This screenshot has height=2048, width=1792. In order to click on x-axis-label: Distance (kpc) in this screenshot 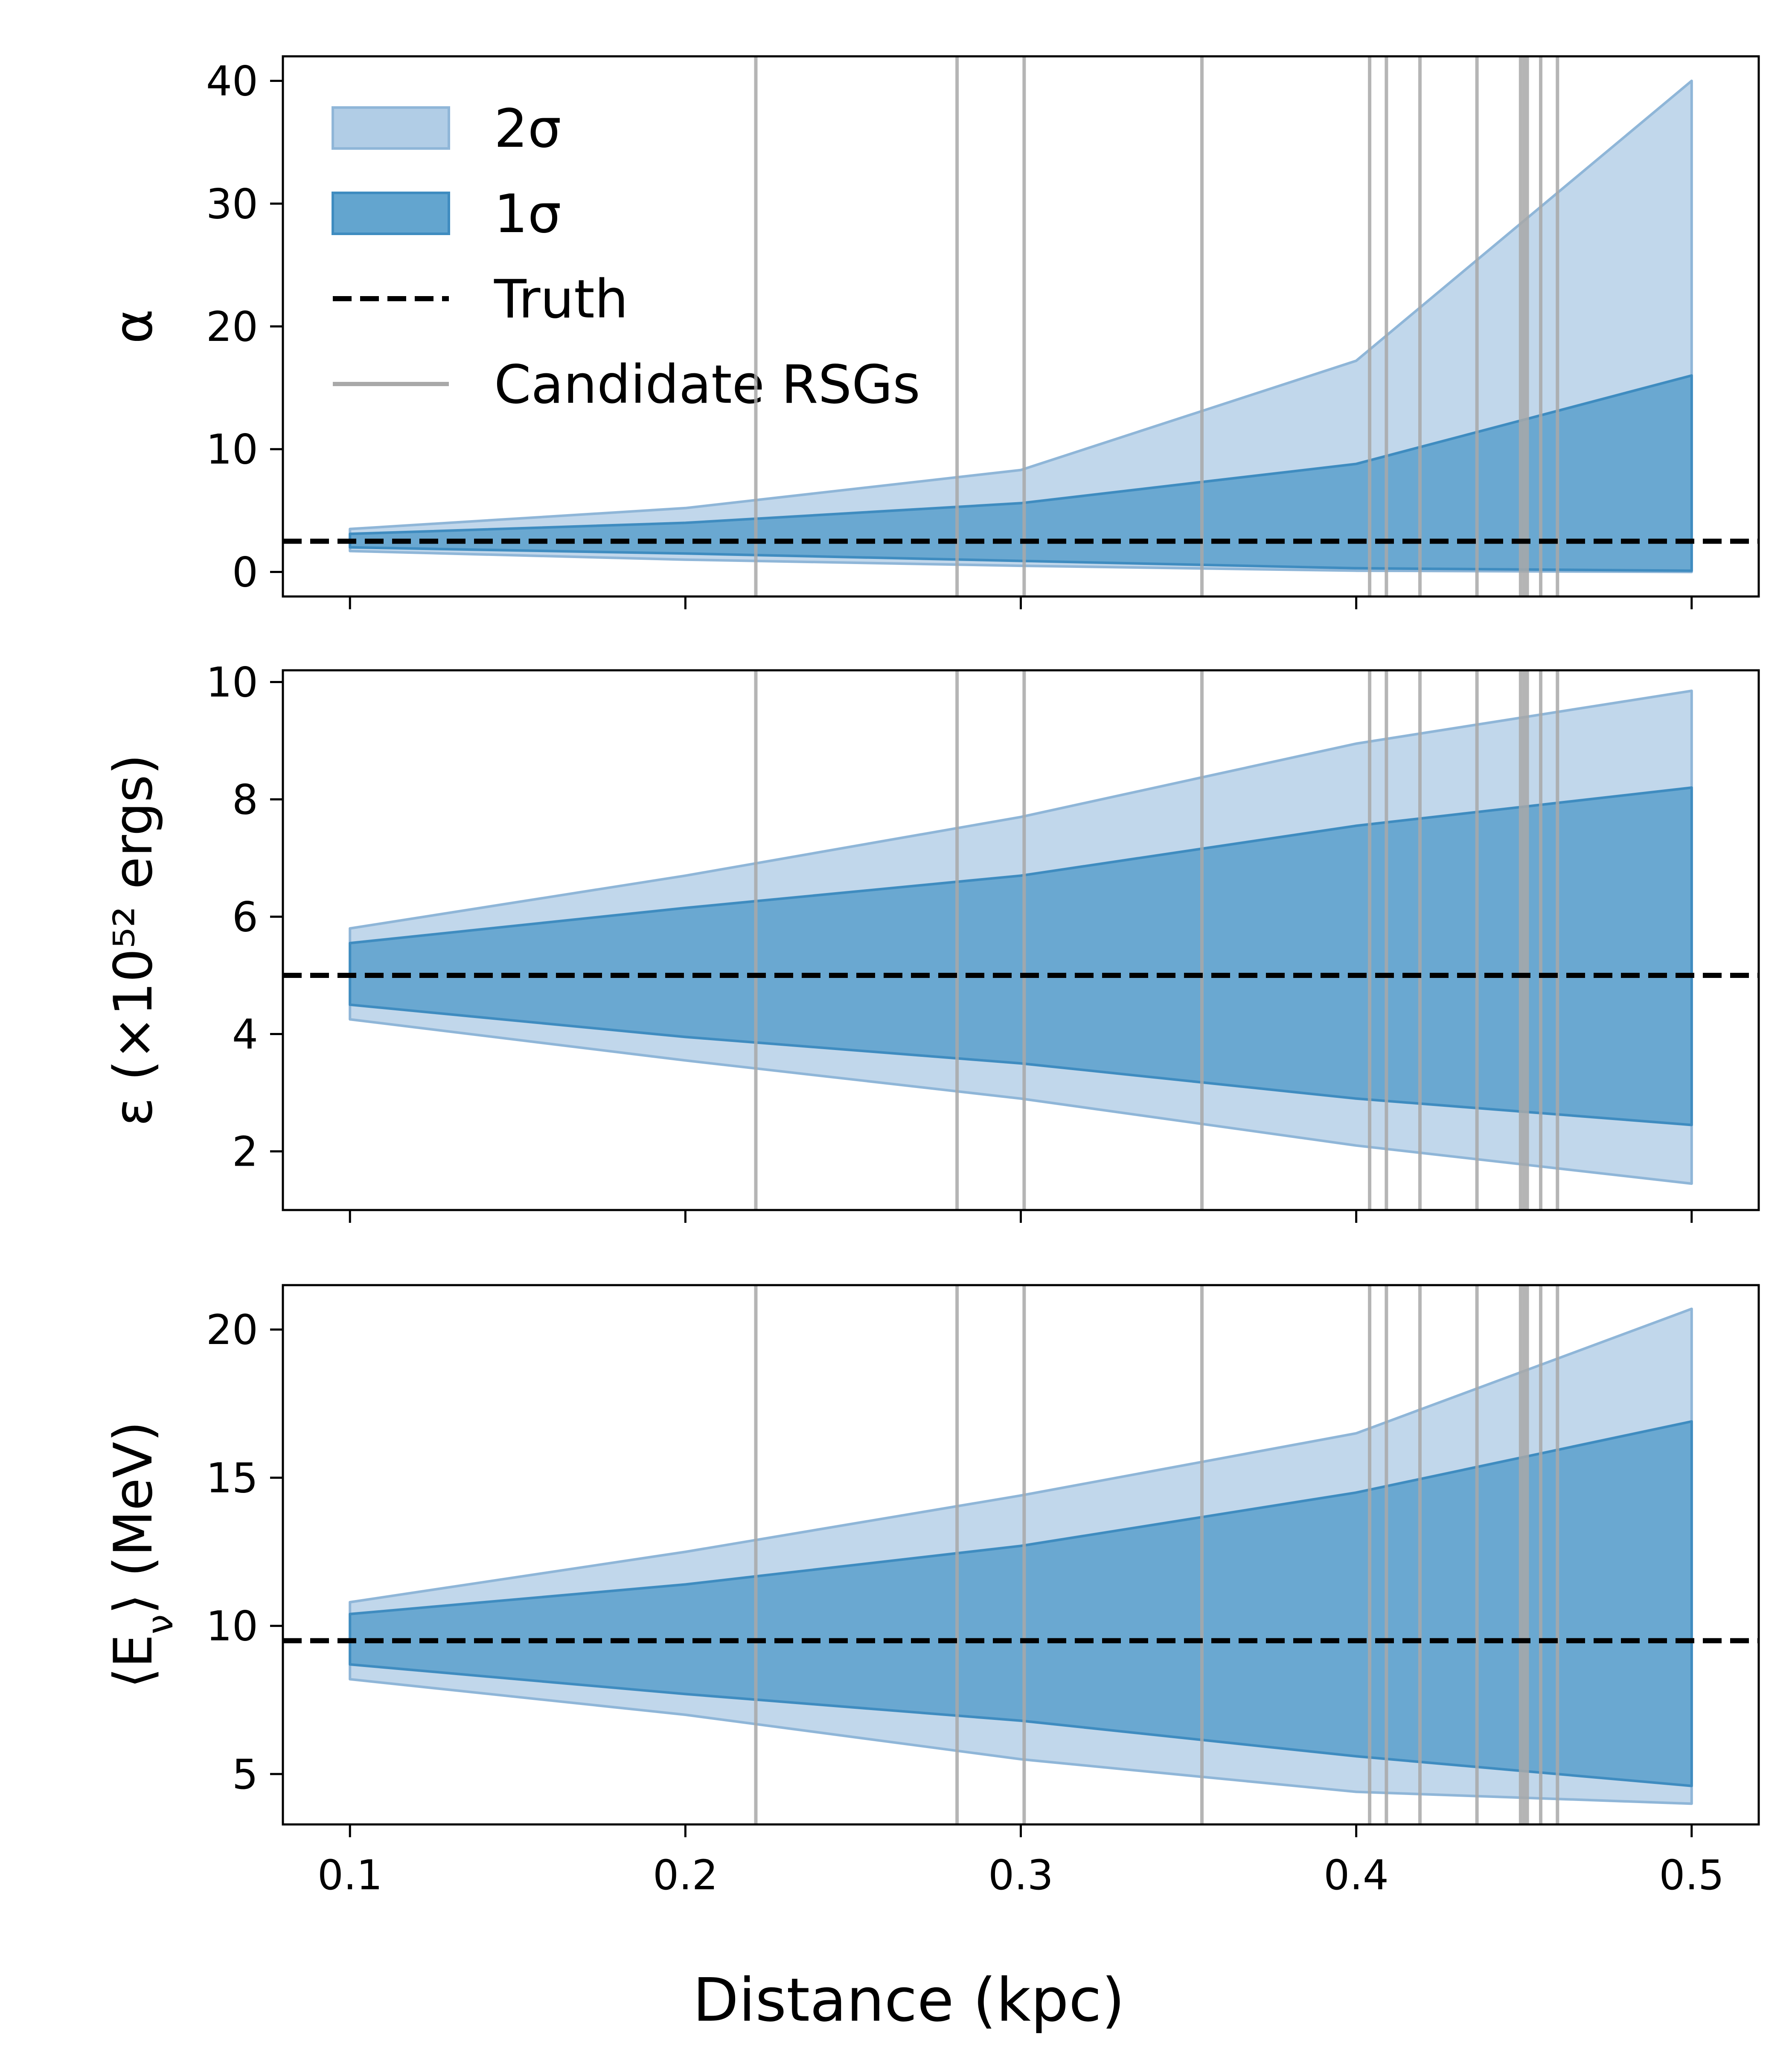, I will do `click(909, 2001)`.